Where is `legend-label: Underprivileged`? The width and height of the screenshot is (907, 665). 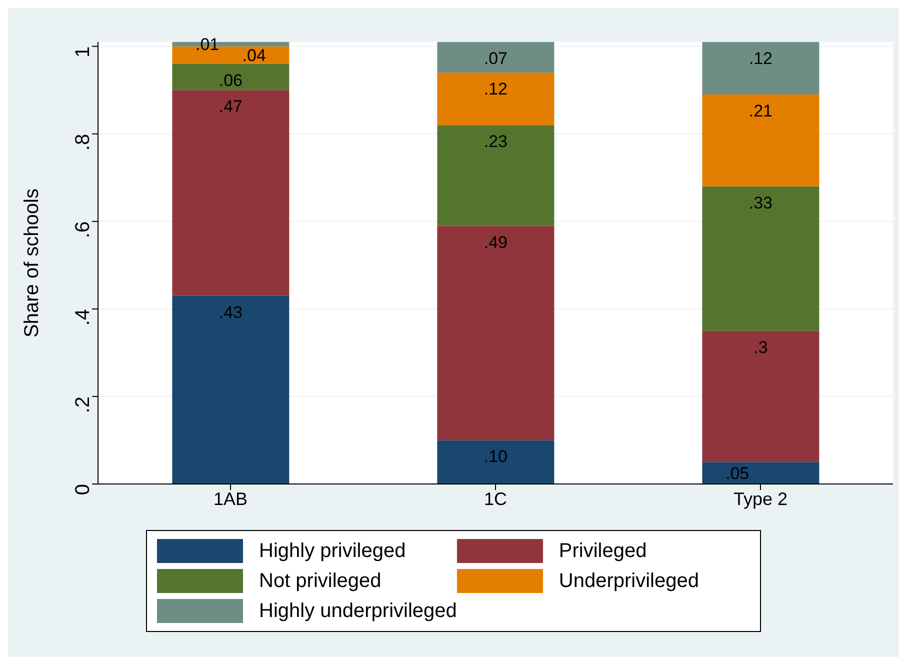
legend-label: Underprivileged is located at coordinates (628, 581).